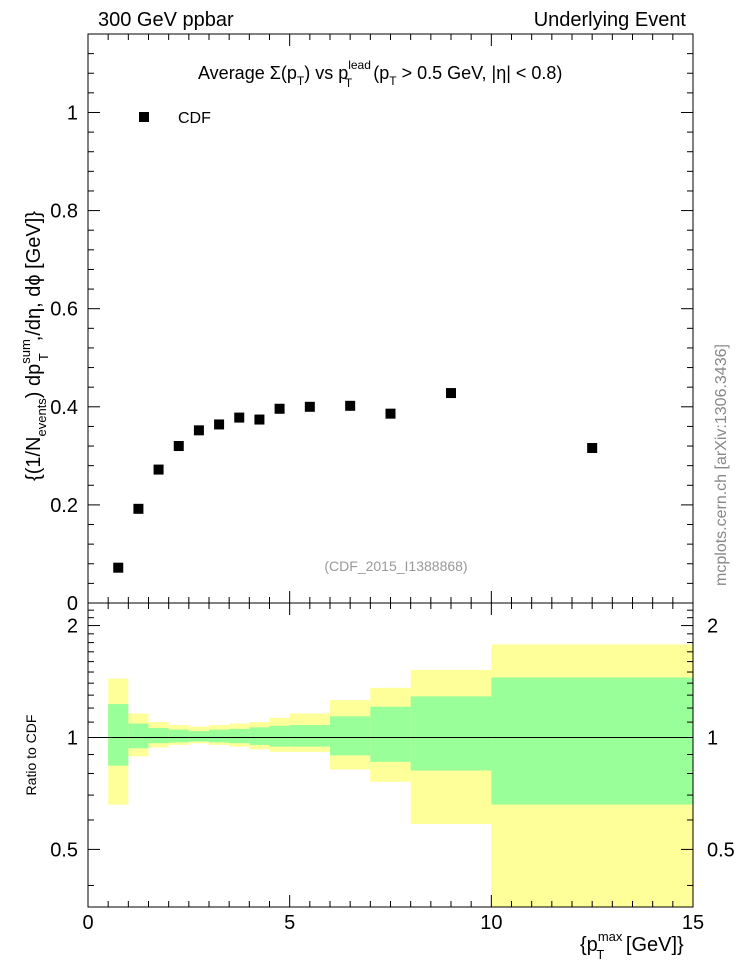 Image resolution: width=746 pixels, height=972 pixels. I want to click on main-data-points, so click(355, 480).